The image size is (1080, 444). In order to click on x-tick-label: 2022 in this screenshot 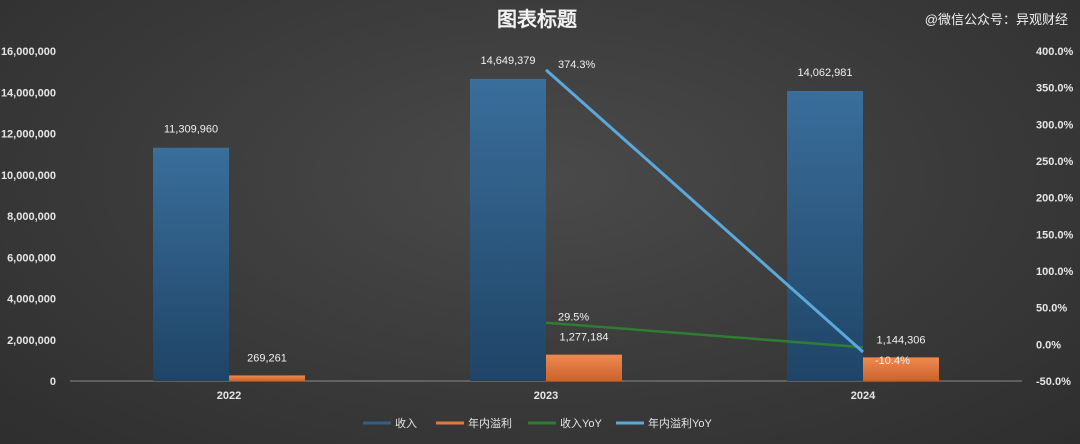, I will do `click(229, 396)`.